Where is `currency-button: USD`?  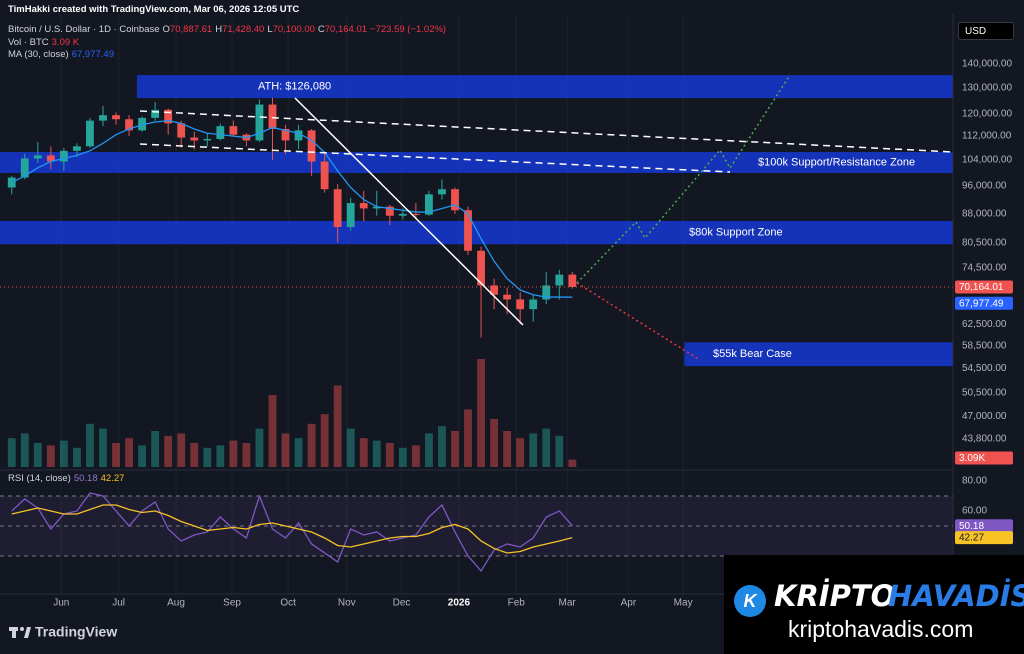
currency-button: USD is located at coordinates (986, 31).